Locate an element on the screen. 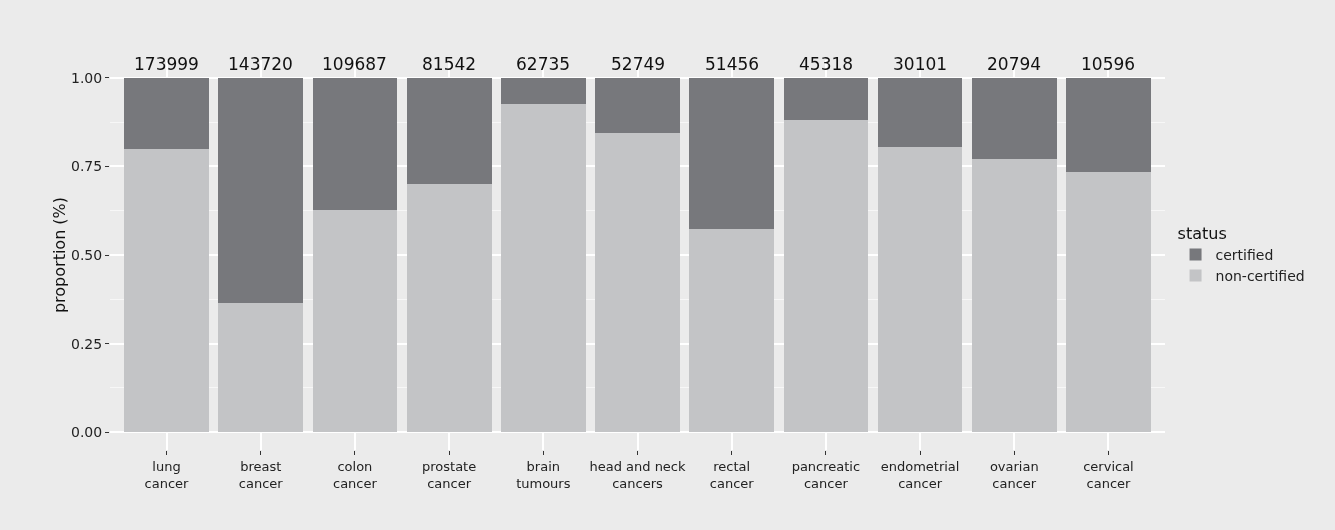 Image resolution: width=1335 pixels, height=530 pixels. annotation: 30101 is located at coordinates (920, 64).